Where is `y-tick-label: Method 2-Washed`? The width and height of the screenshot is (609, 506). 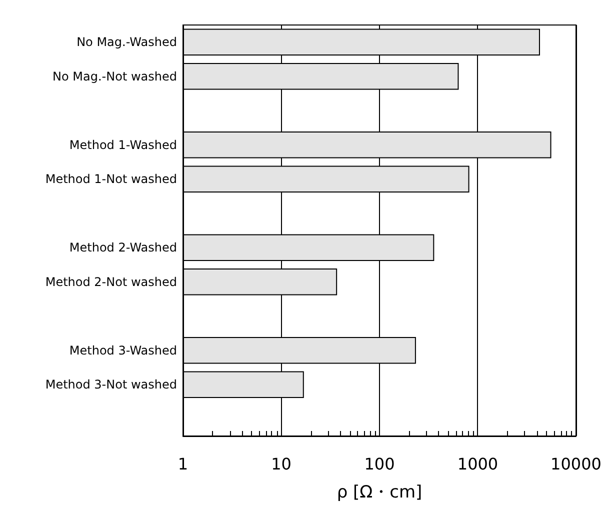 y-tick-label: Method 2-Washed is located at coordinates (123, 247).